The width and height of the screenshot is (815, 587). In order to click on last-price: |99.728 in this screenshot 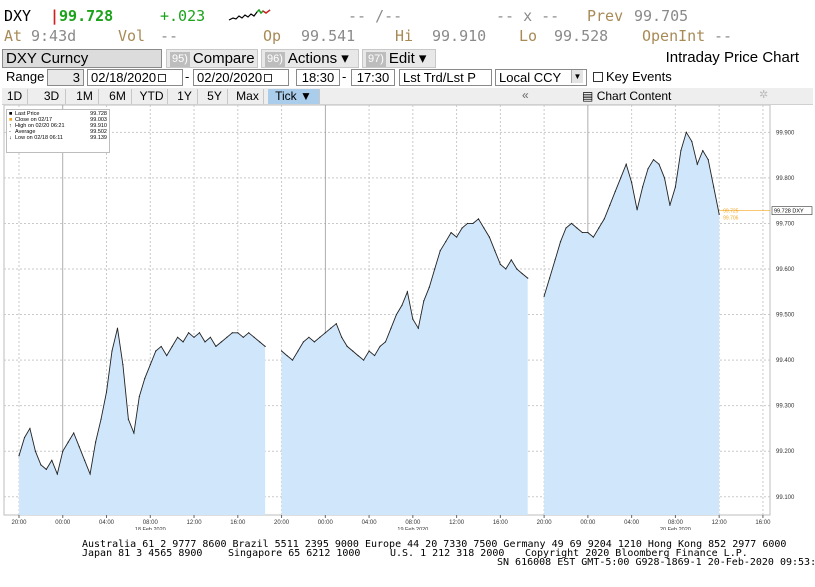, I will do `click(82, 16)`.